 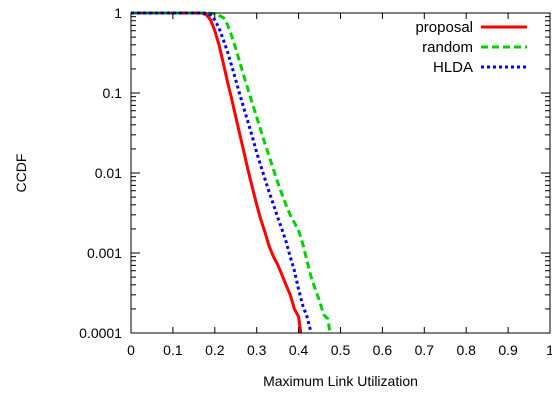 What do you see at coordinates (113, 93) in the screenshot?
I see `y-tick-label: 0.1` at bounding box center [113, 93].